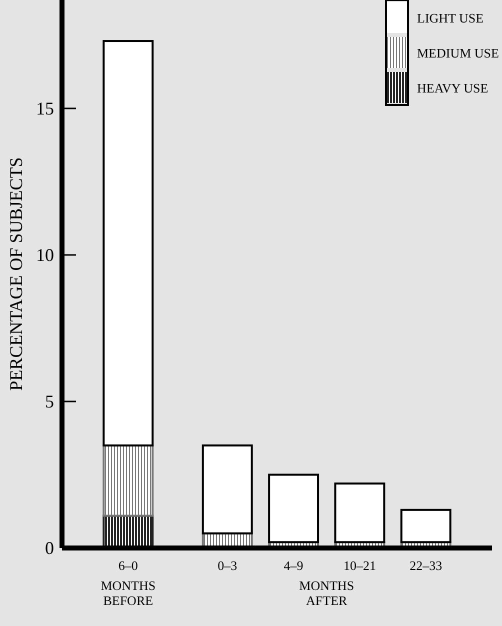 The height and width of the screenshot is (626, 502). What do you see at coordinates (359, 565) in the screenshot?
I see `x-tick-label: 10–21` at bounding box center [359, 565].